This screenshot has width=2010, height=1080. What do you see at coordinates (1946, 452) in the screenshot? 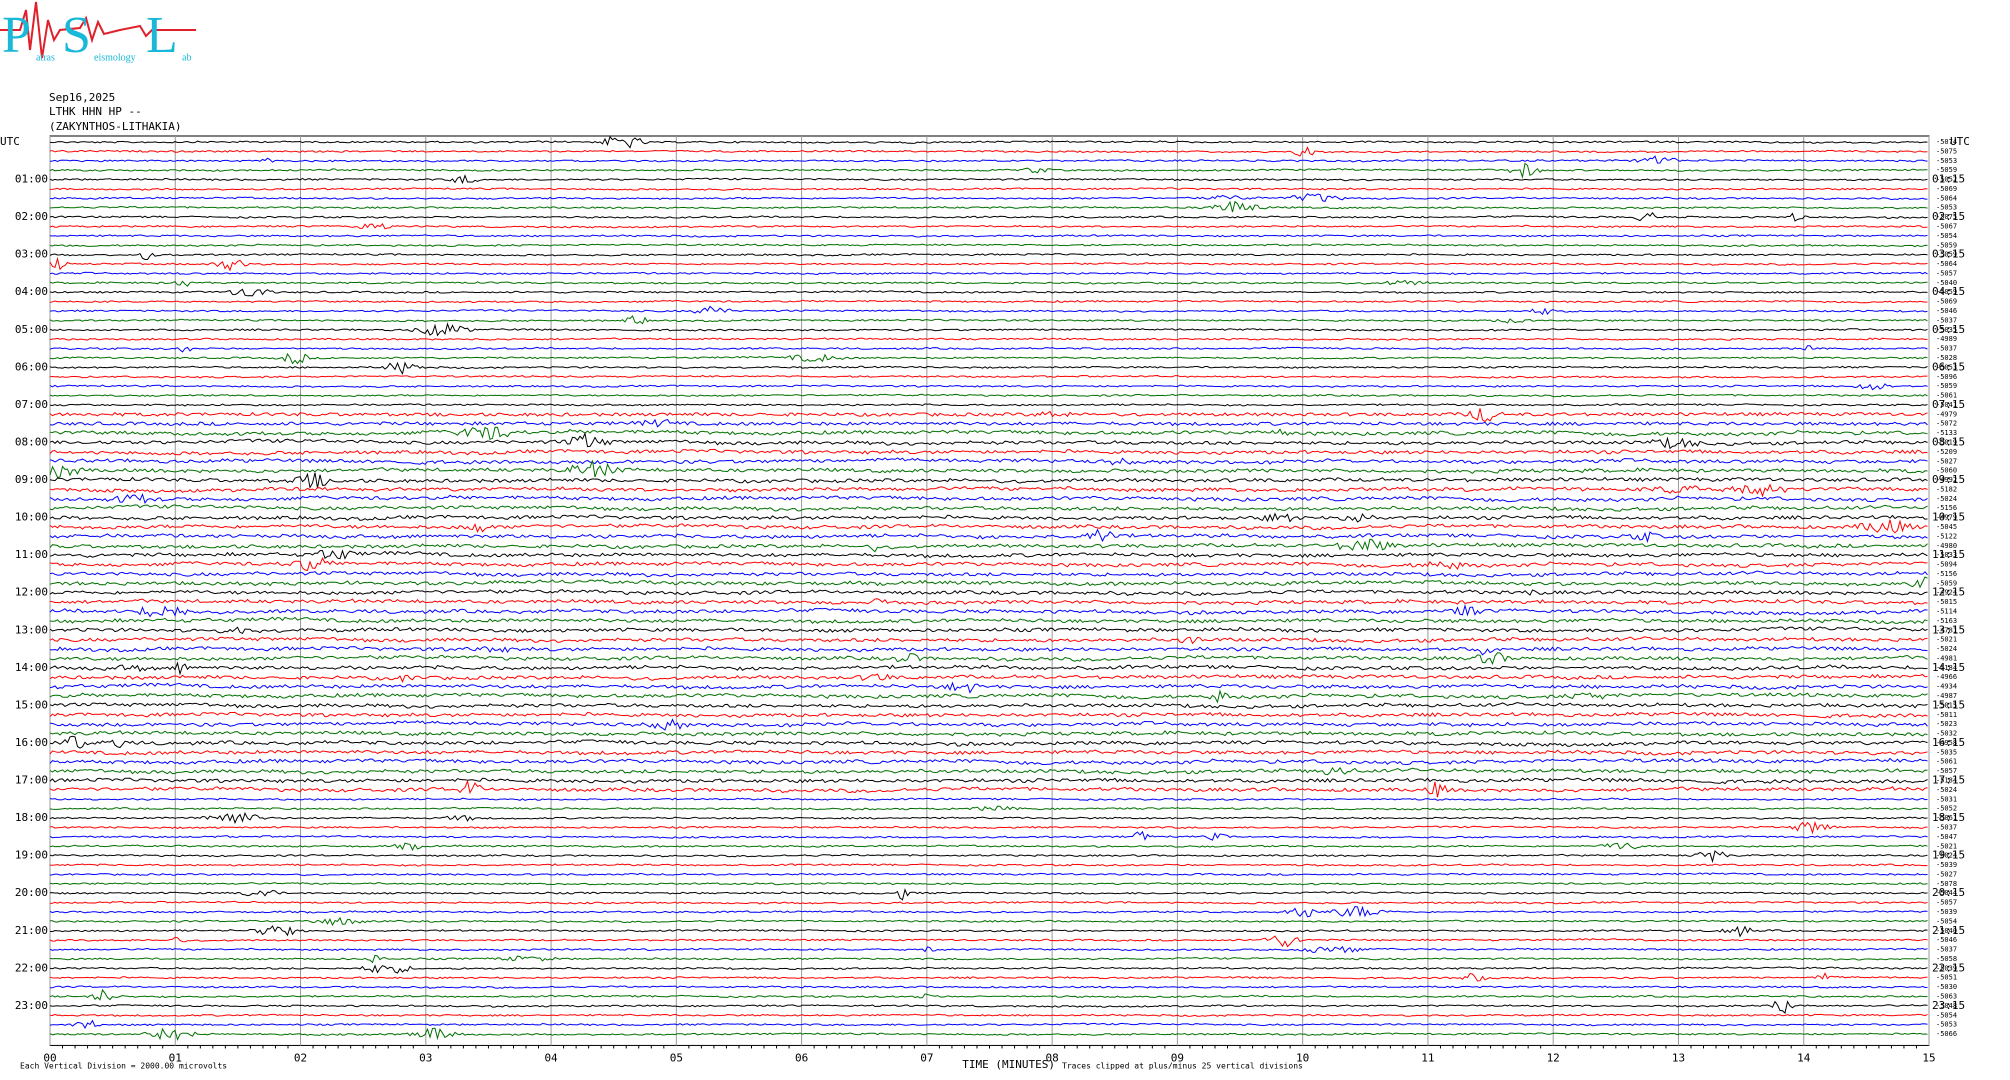
I see `trace-offset: -5209` at bounding box center [1946, 452].